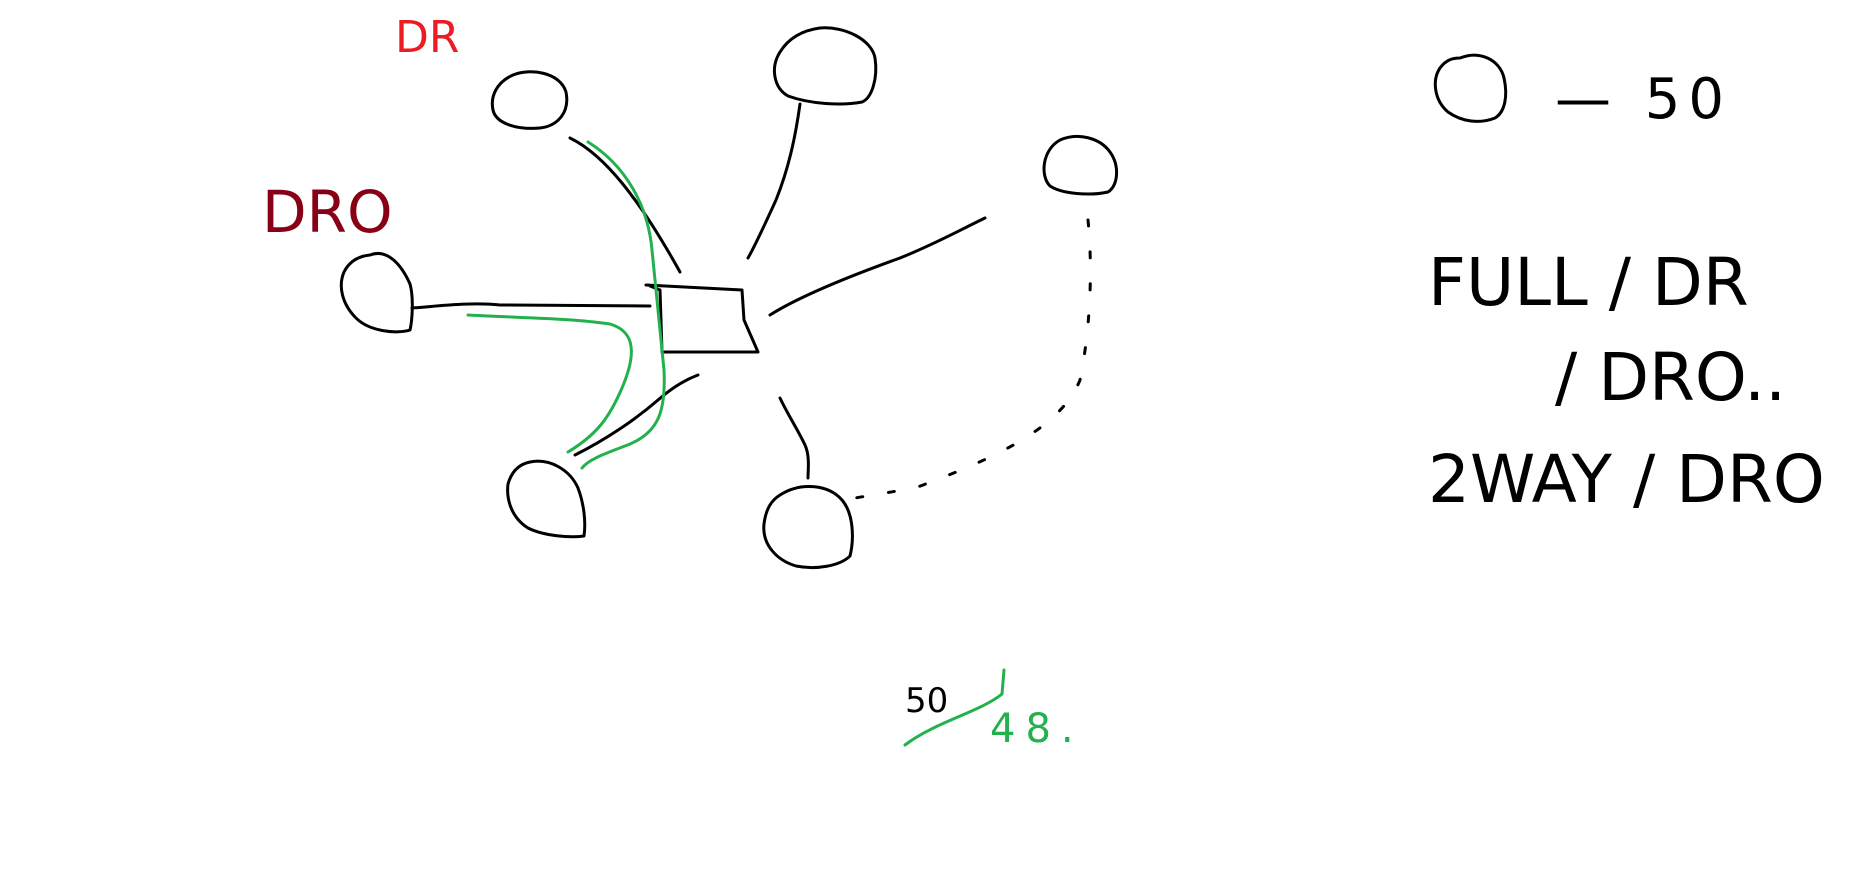  Describe the element at coordinates (529, 100) in the screenshot. I see `node-dr` at that location.